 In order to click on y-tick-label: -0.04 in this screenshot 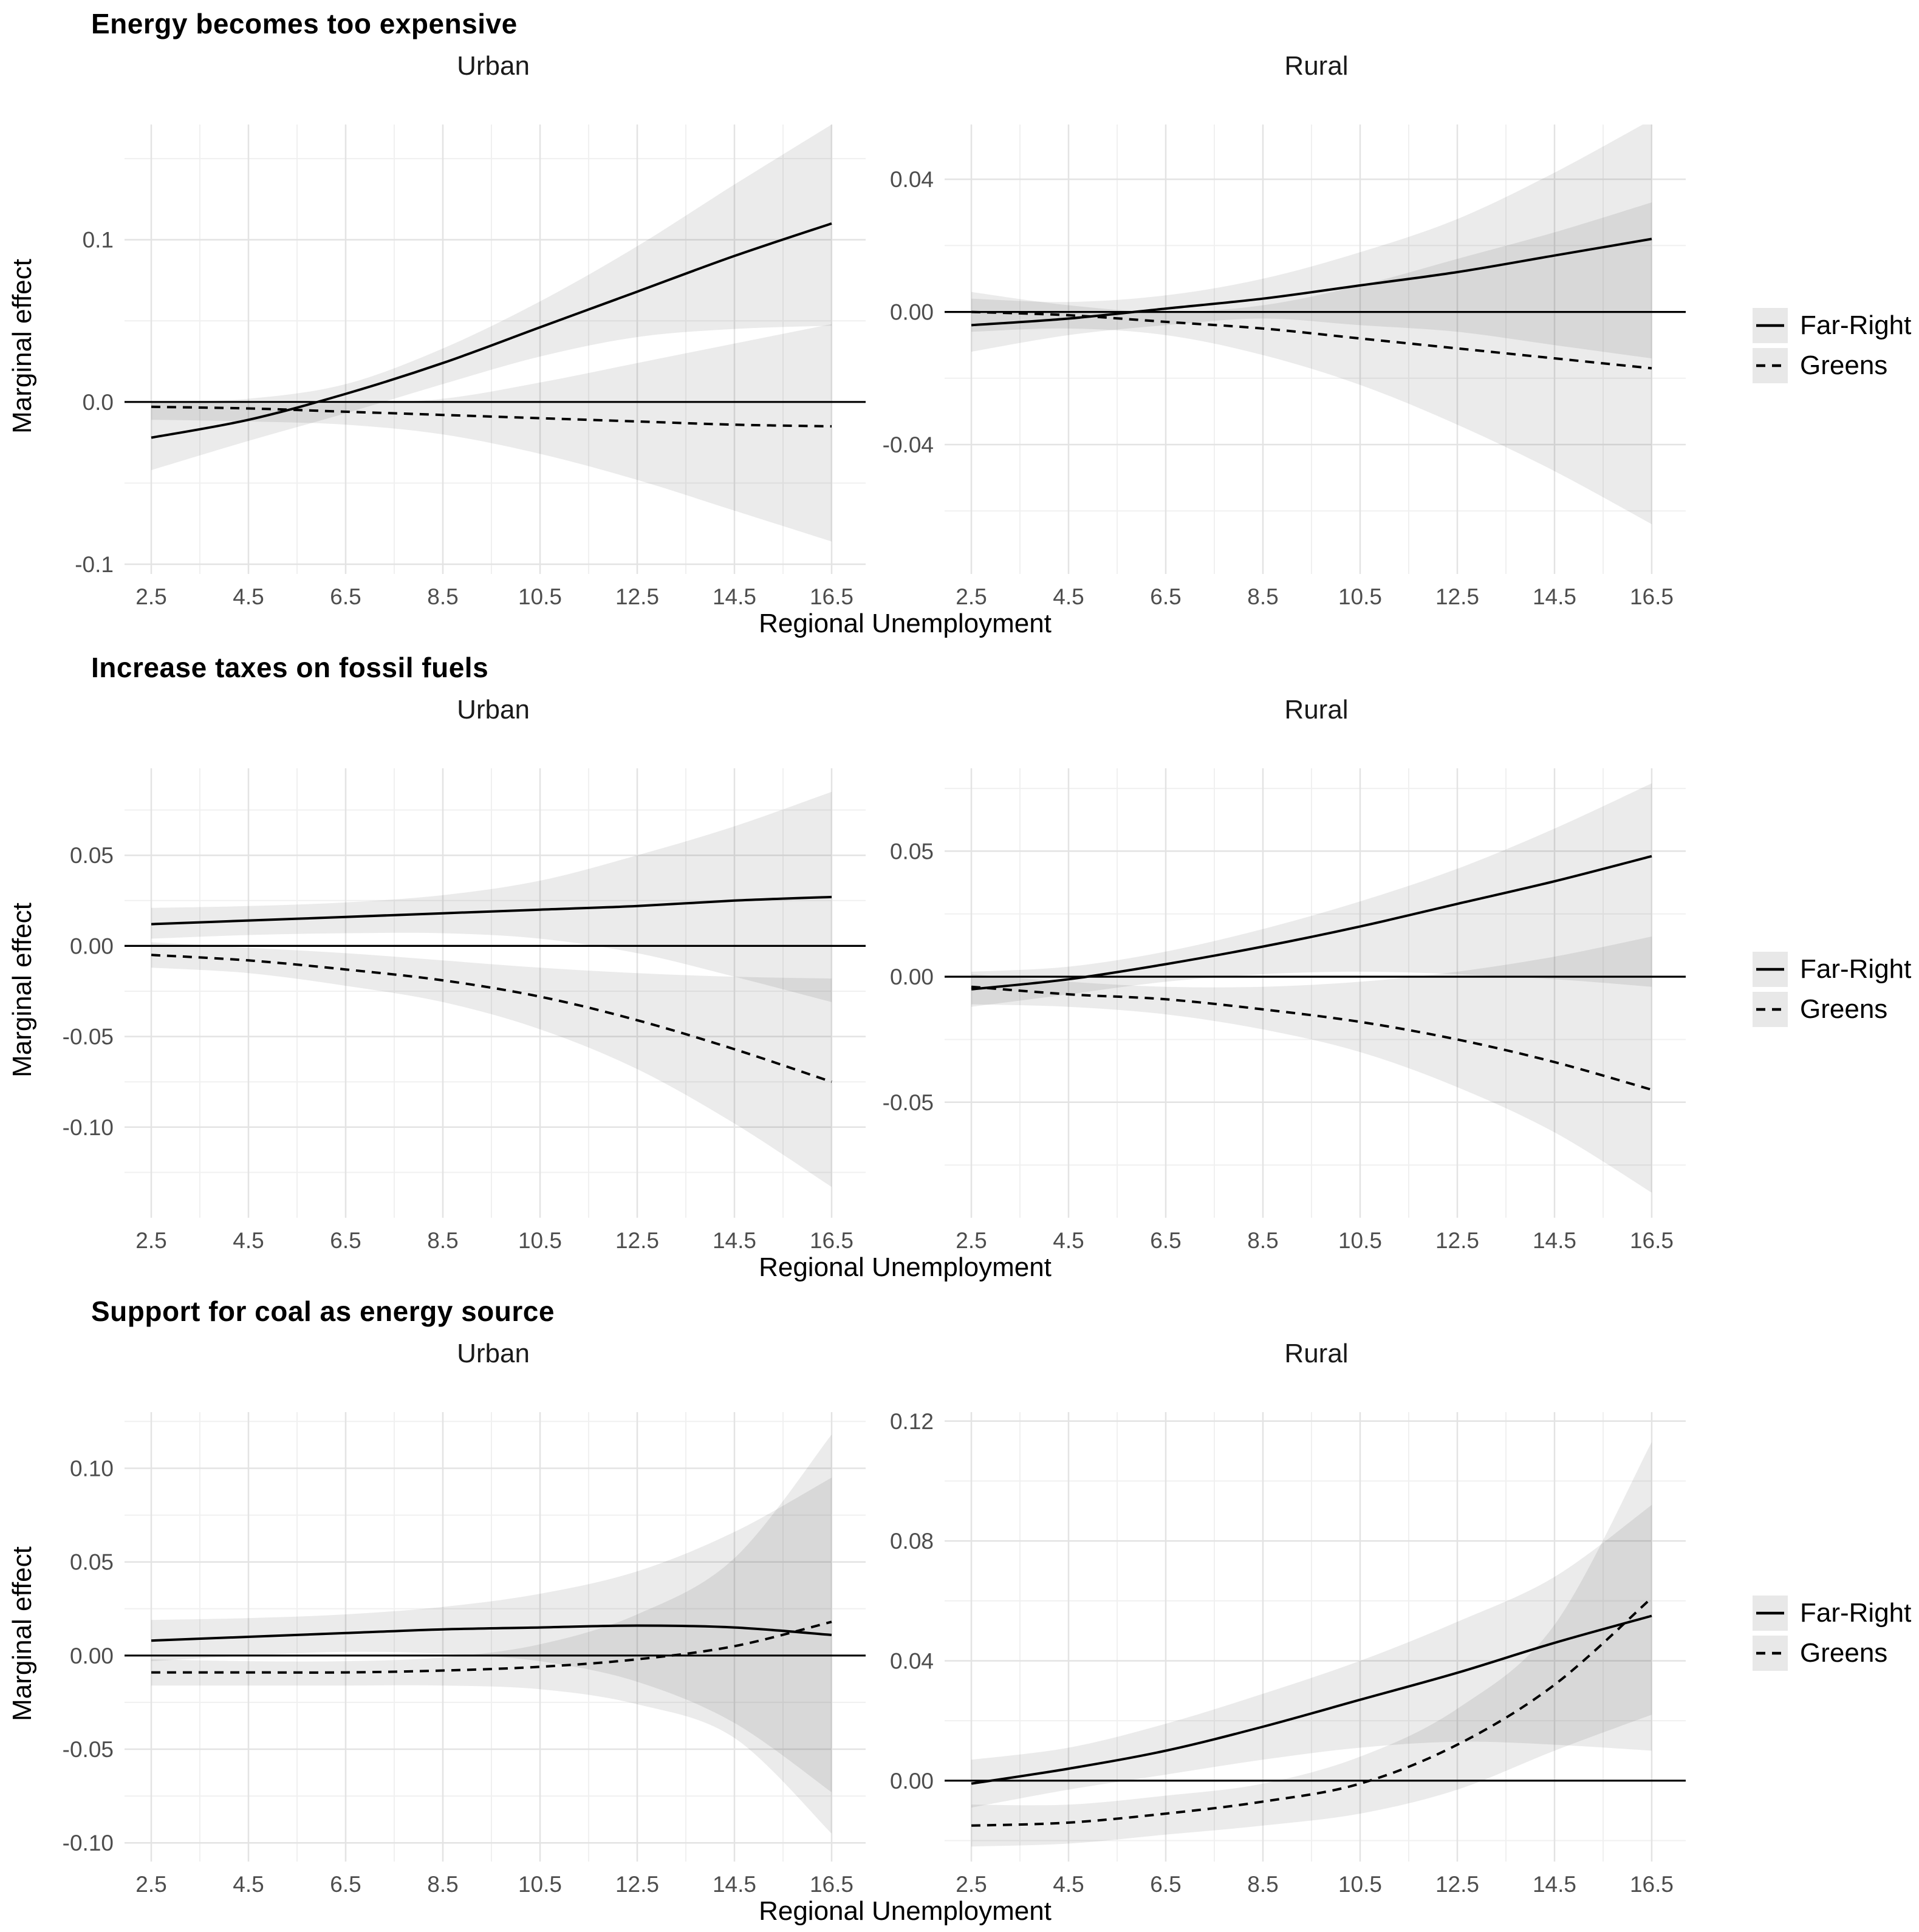, I will do `click(908, 444)`.